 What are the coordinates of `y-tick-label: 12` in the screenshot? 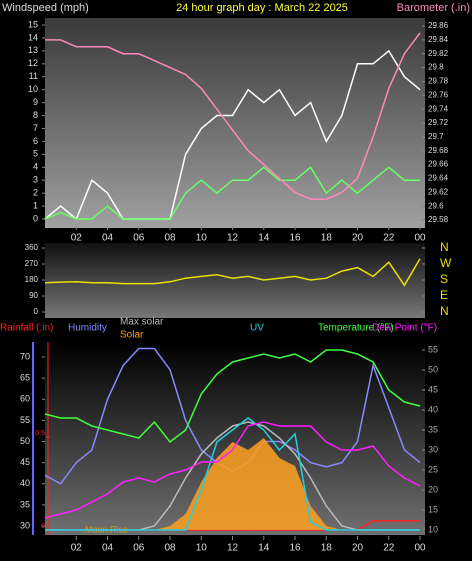 It's located at (33, 63).